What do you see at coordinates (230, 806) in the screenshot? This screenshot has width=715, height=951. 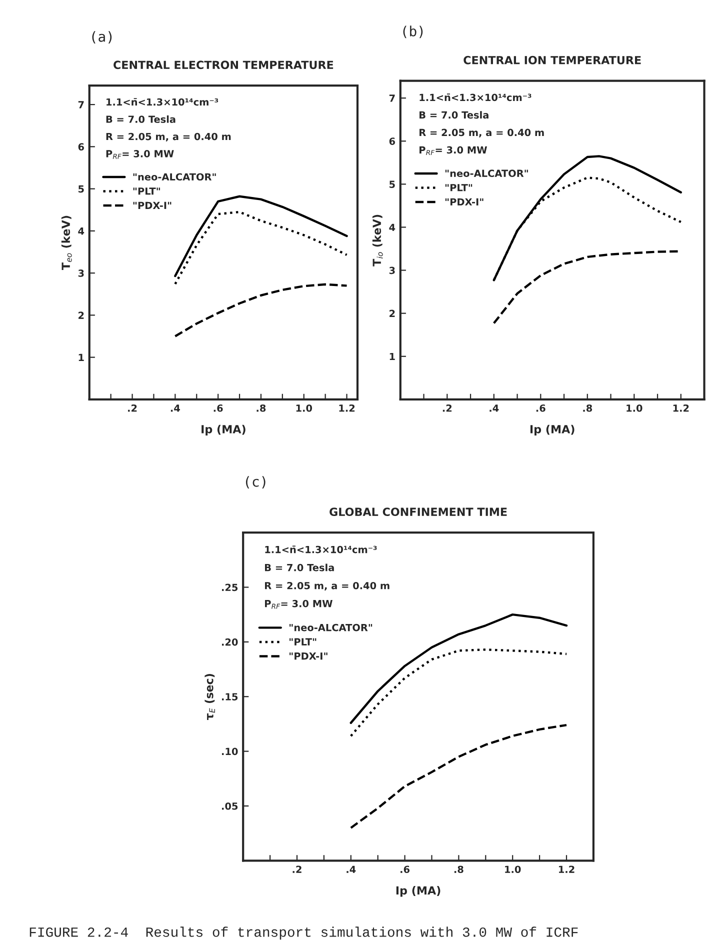 I see `y-tick-label: .05` at bounding box center [230, 806].